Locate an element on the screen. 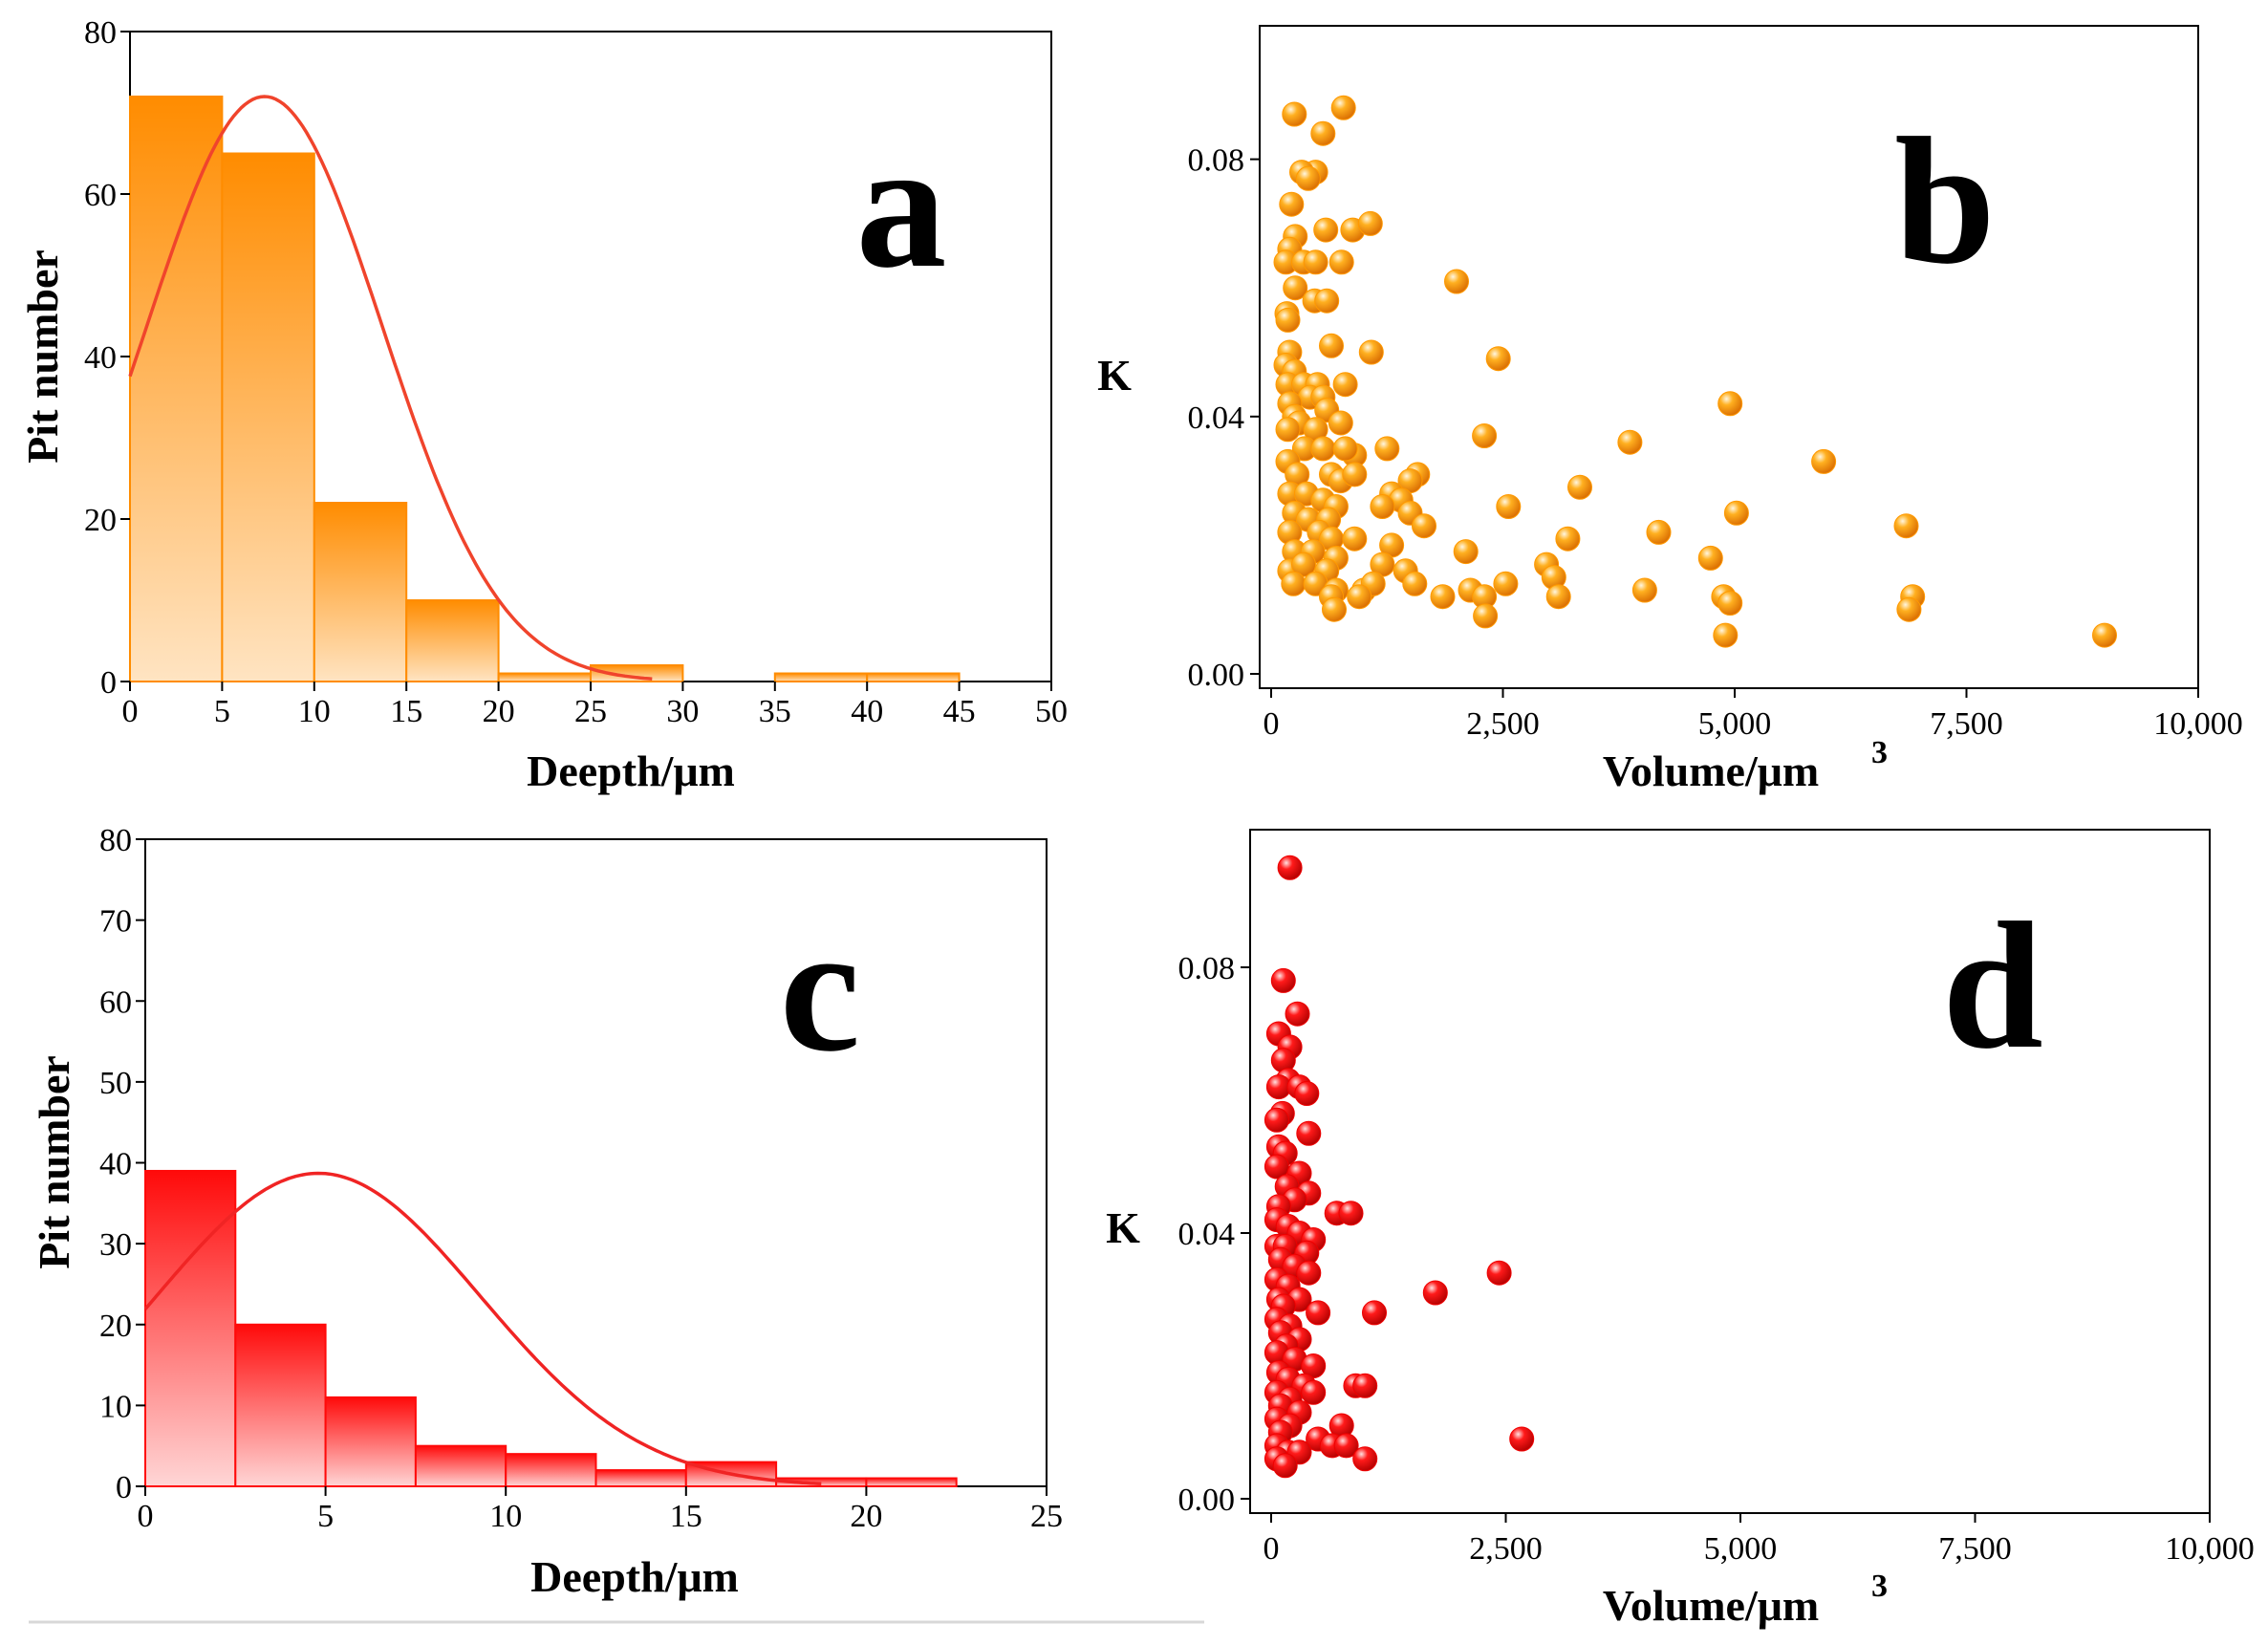 The image size is (2268, 1645). y-tick-label: 70 is located at coordinates (115, 922).